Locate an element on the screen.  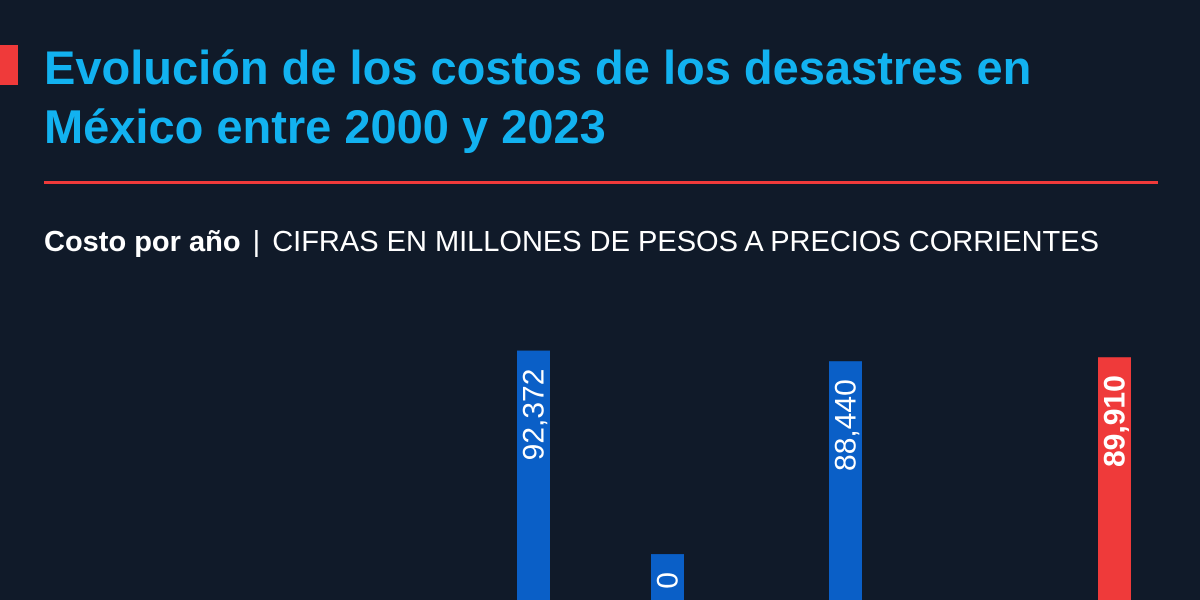
bar-value-label-3: 88,440 is located at coordinates (846, 425).